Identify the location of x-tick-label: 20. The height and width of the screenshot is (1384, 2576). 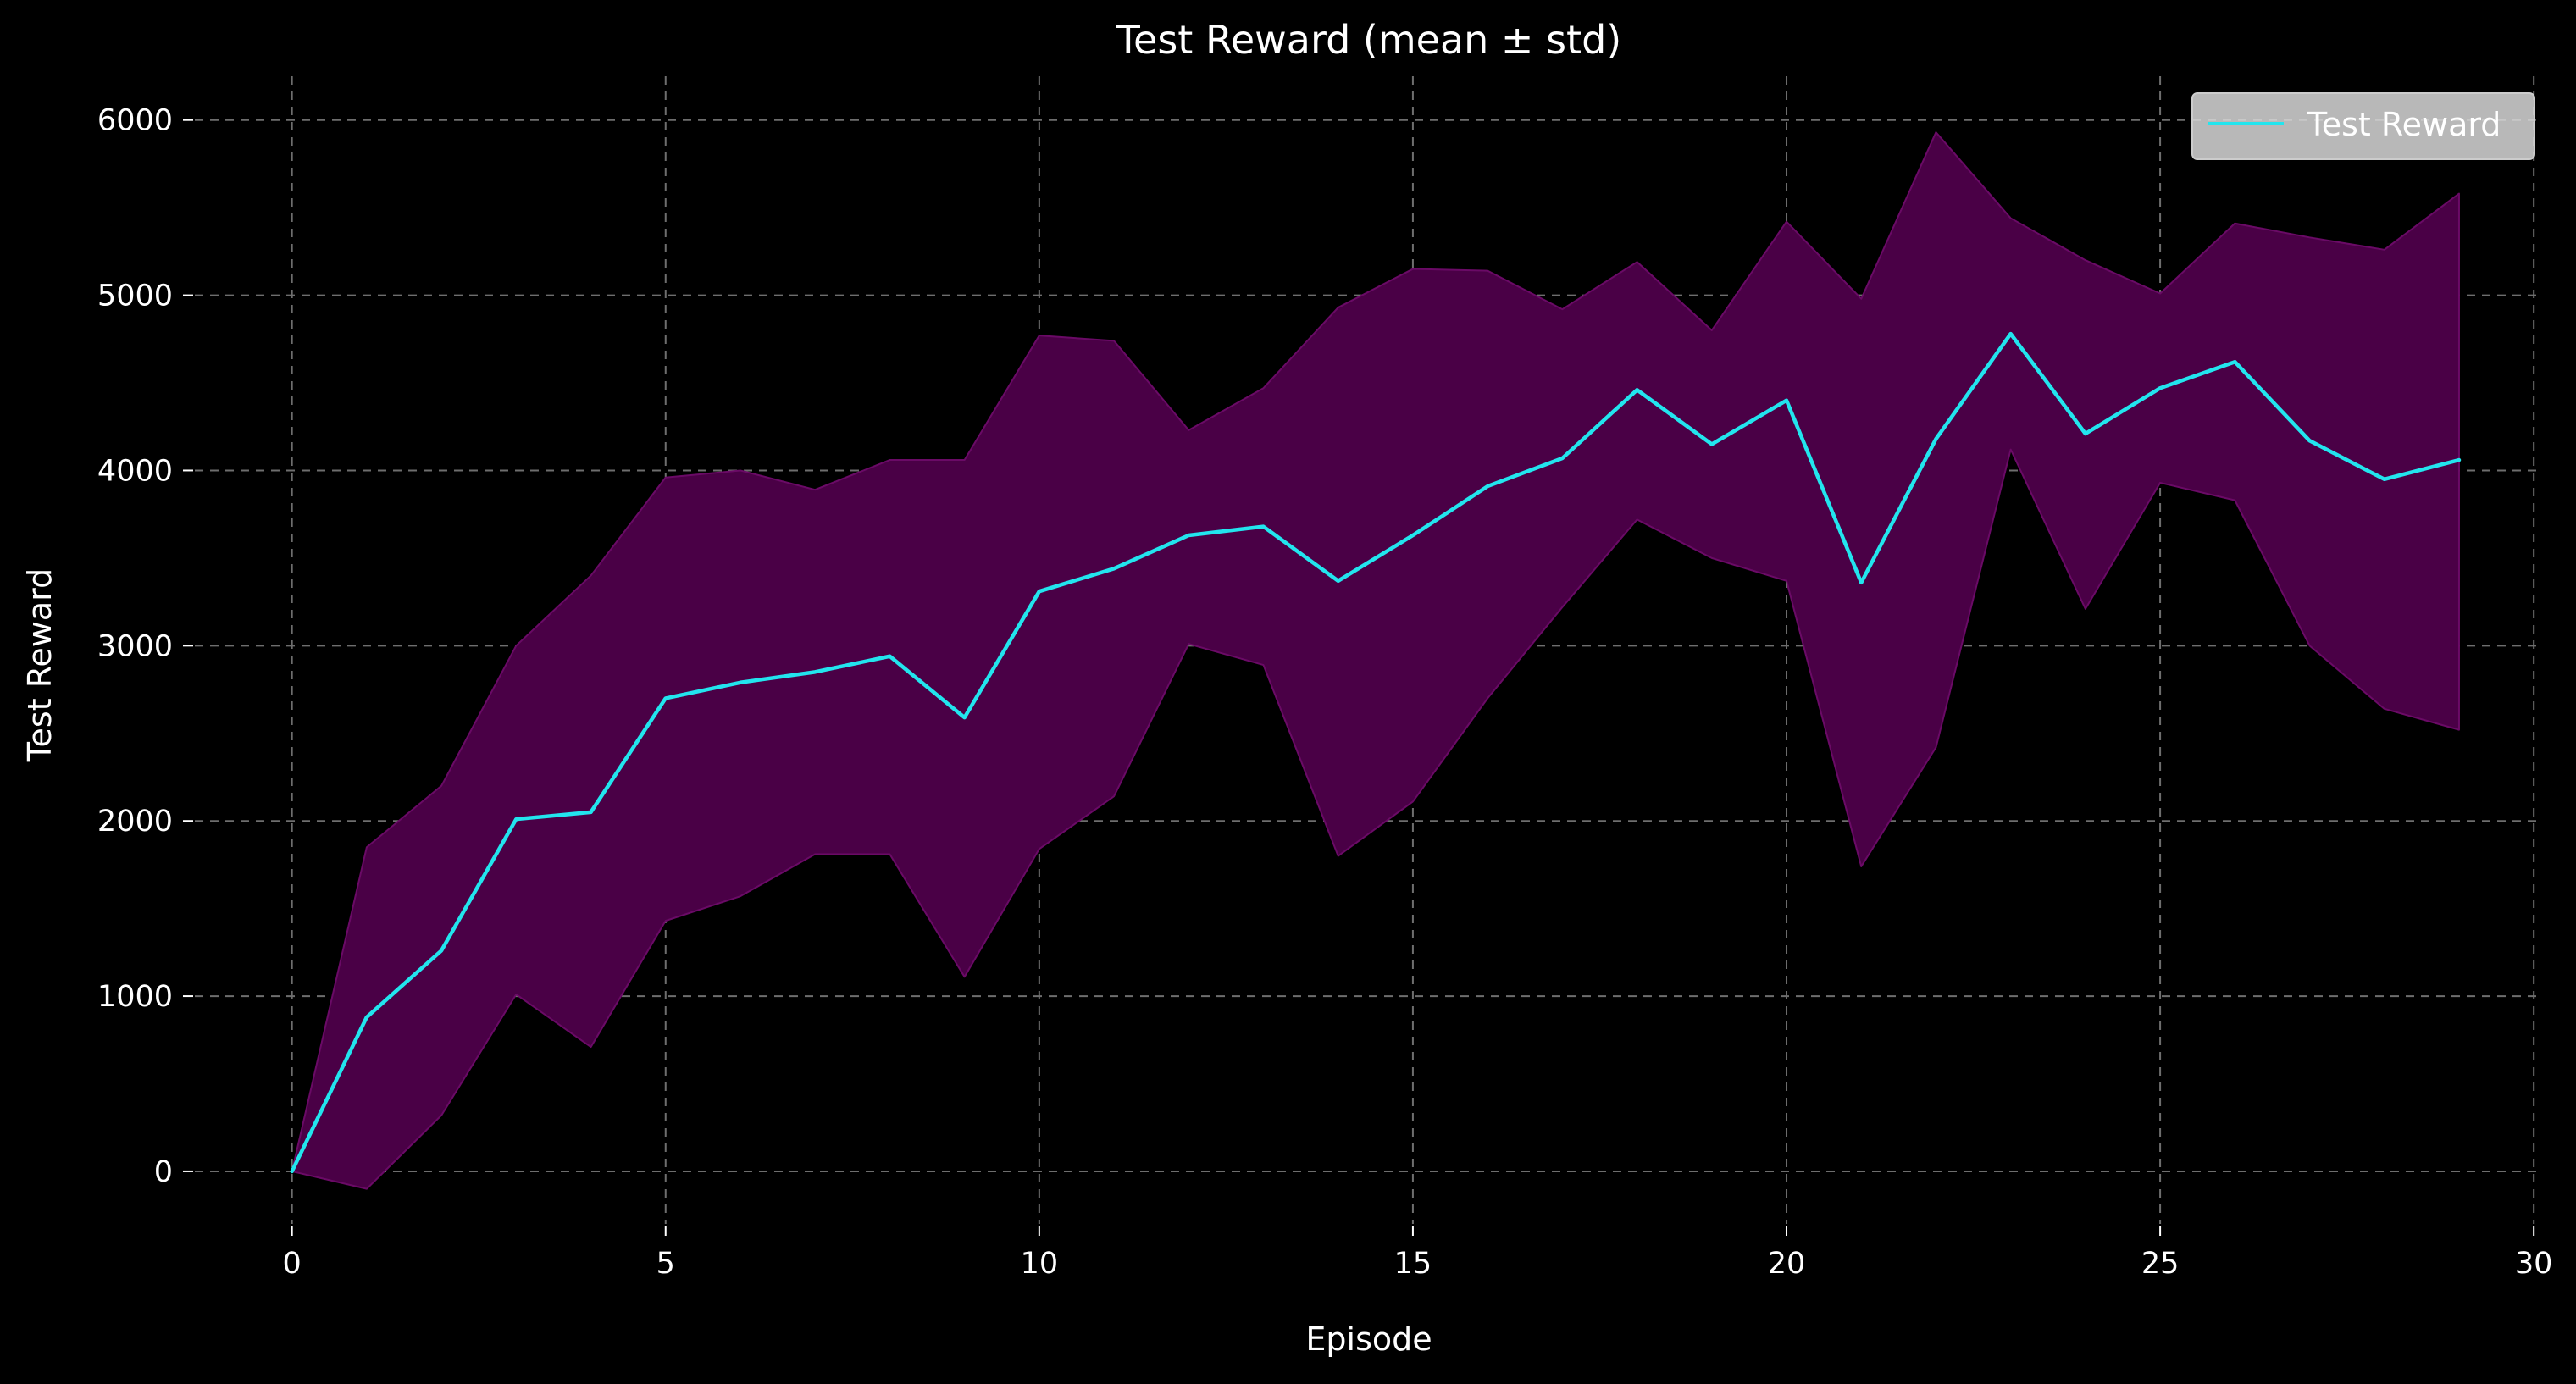
(1787, 1264).